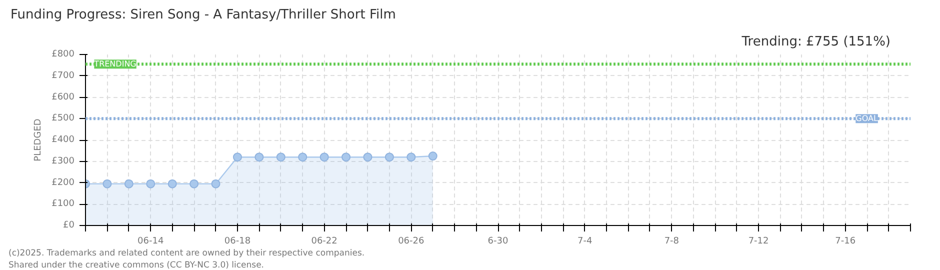 The image size is (940, 270). Describe the element at coordinates (324, 241) in the screenshot. I see `x-tick-label: 06-22` at that location.